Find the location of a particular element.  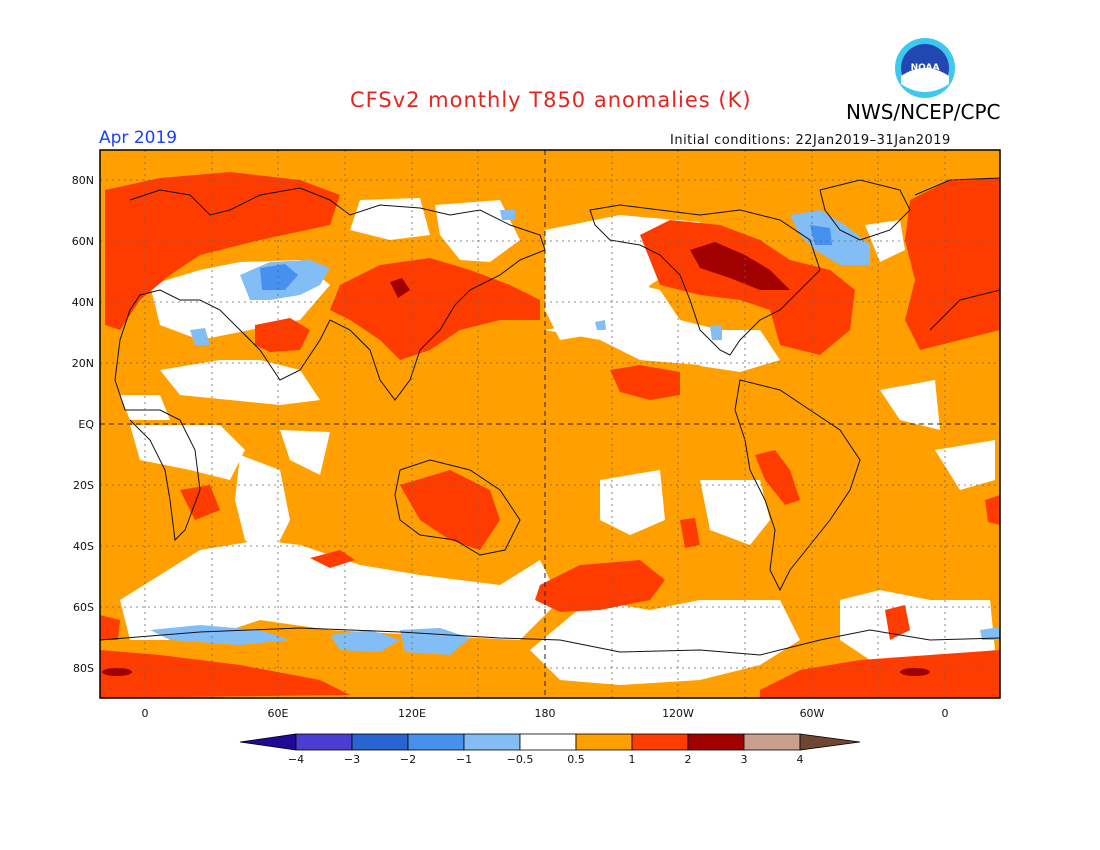

lat-label: EQ is located at coordinates (86, 424).